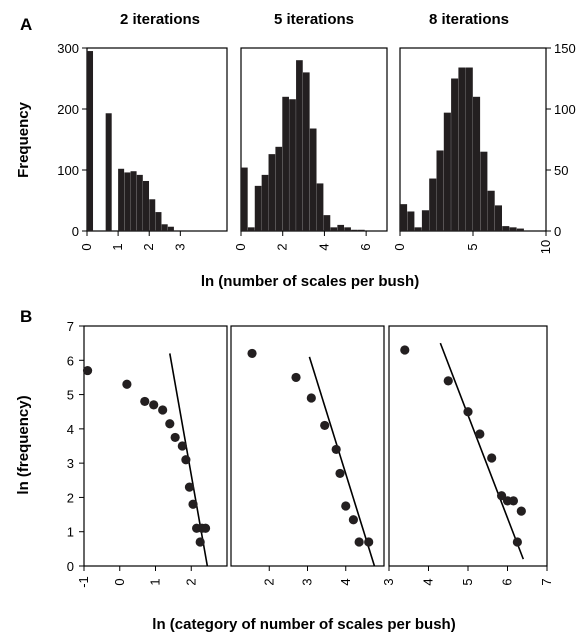 This screenshot has width=586, height=635. Describe the element at coordinates (26, 316) in the screenshot. I see `panel-b-letter: B` at that location.